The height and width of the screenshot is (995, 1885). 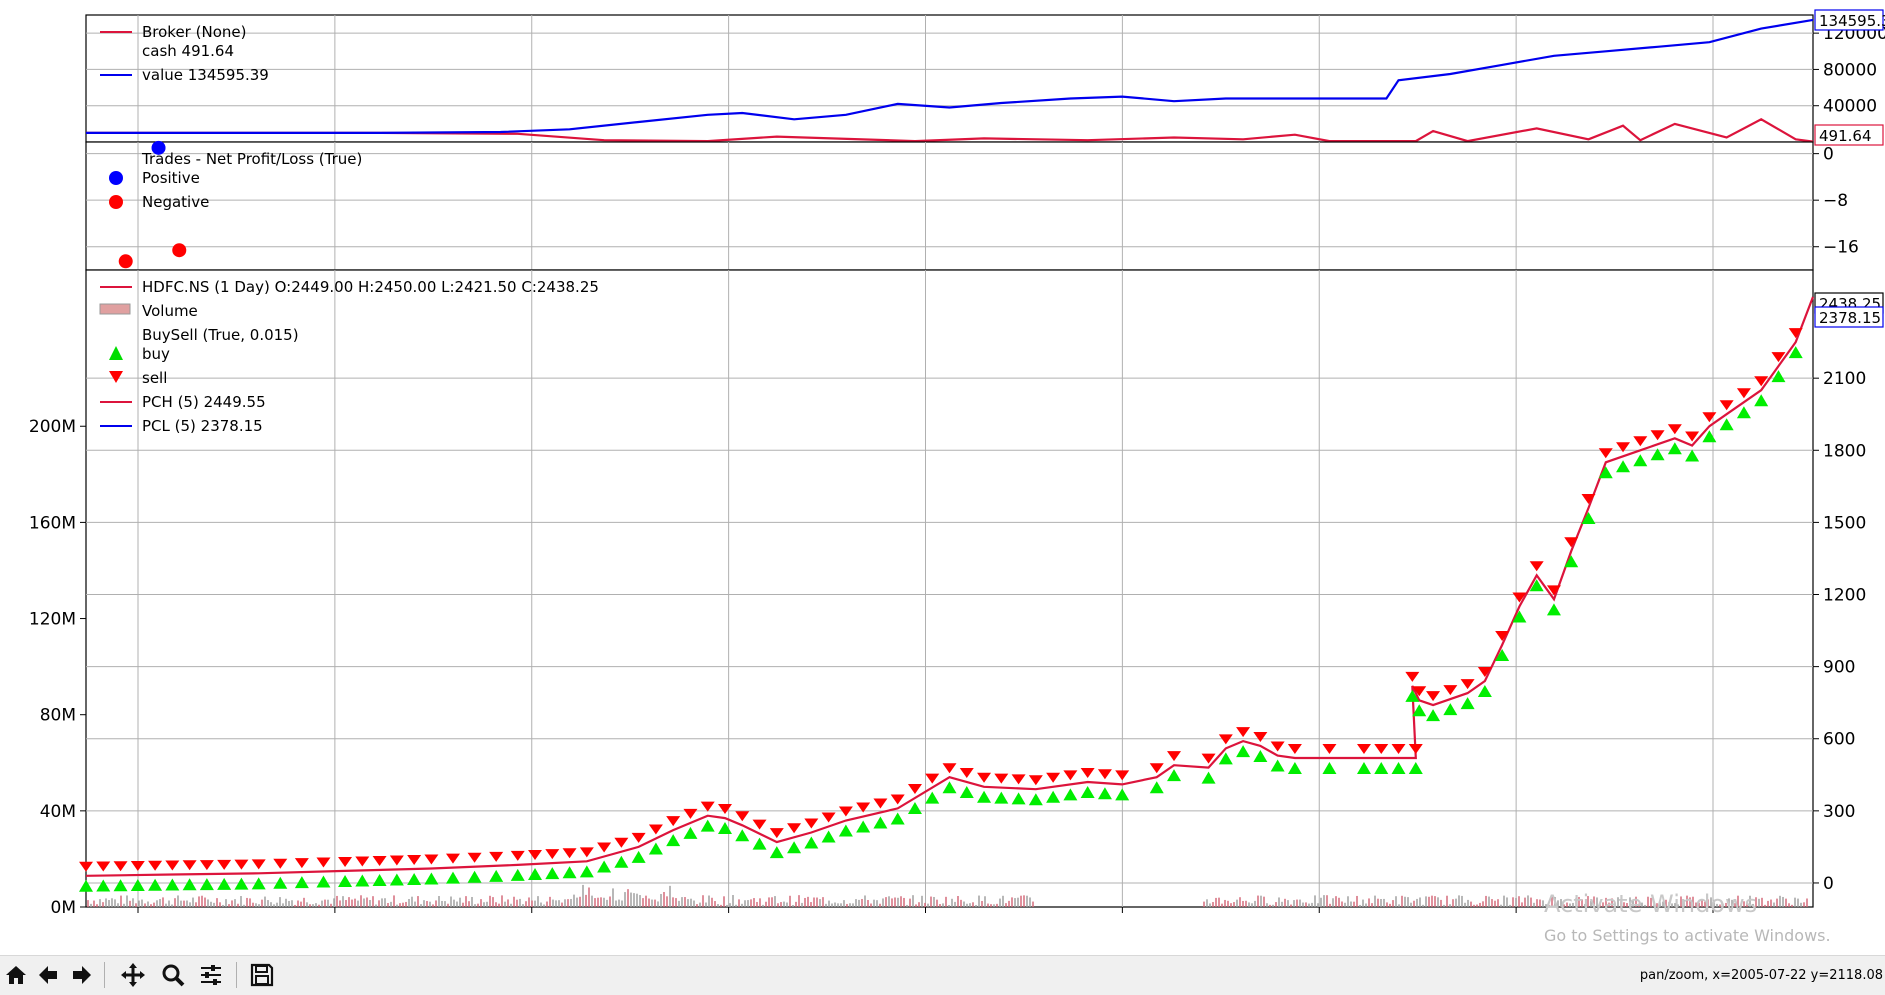 I want to click on last-value-tag-text: 134595.3, so click(x=1852, y=21).